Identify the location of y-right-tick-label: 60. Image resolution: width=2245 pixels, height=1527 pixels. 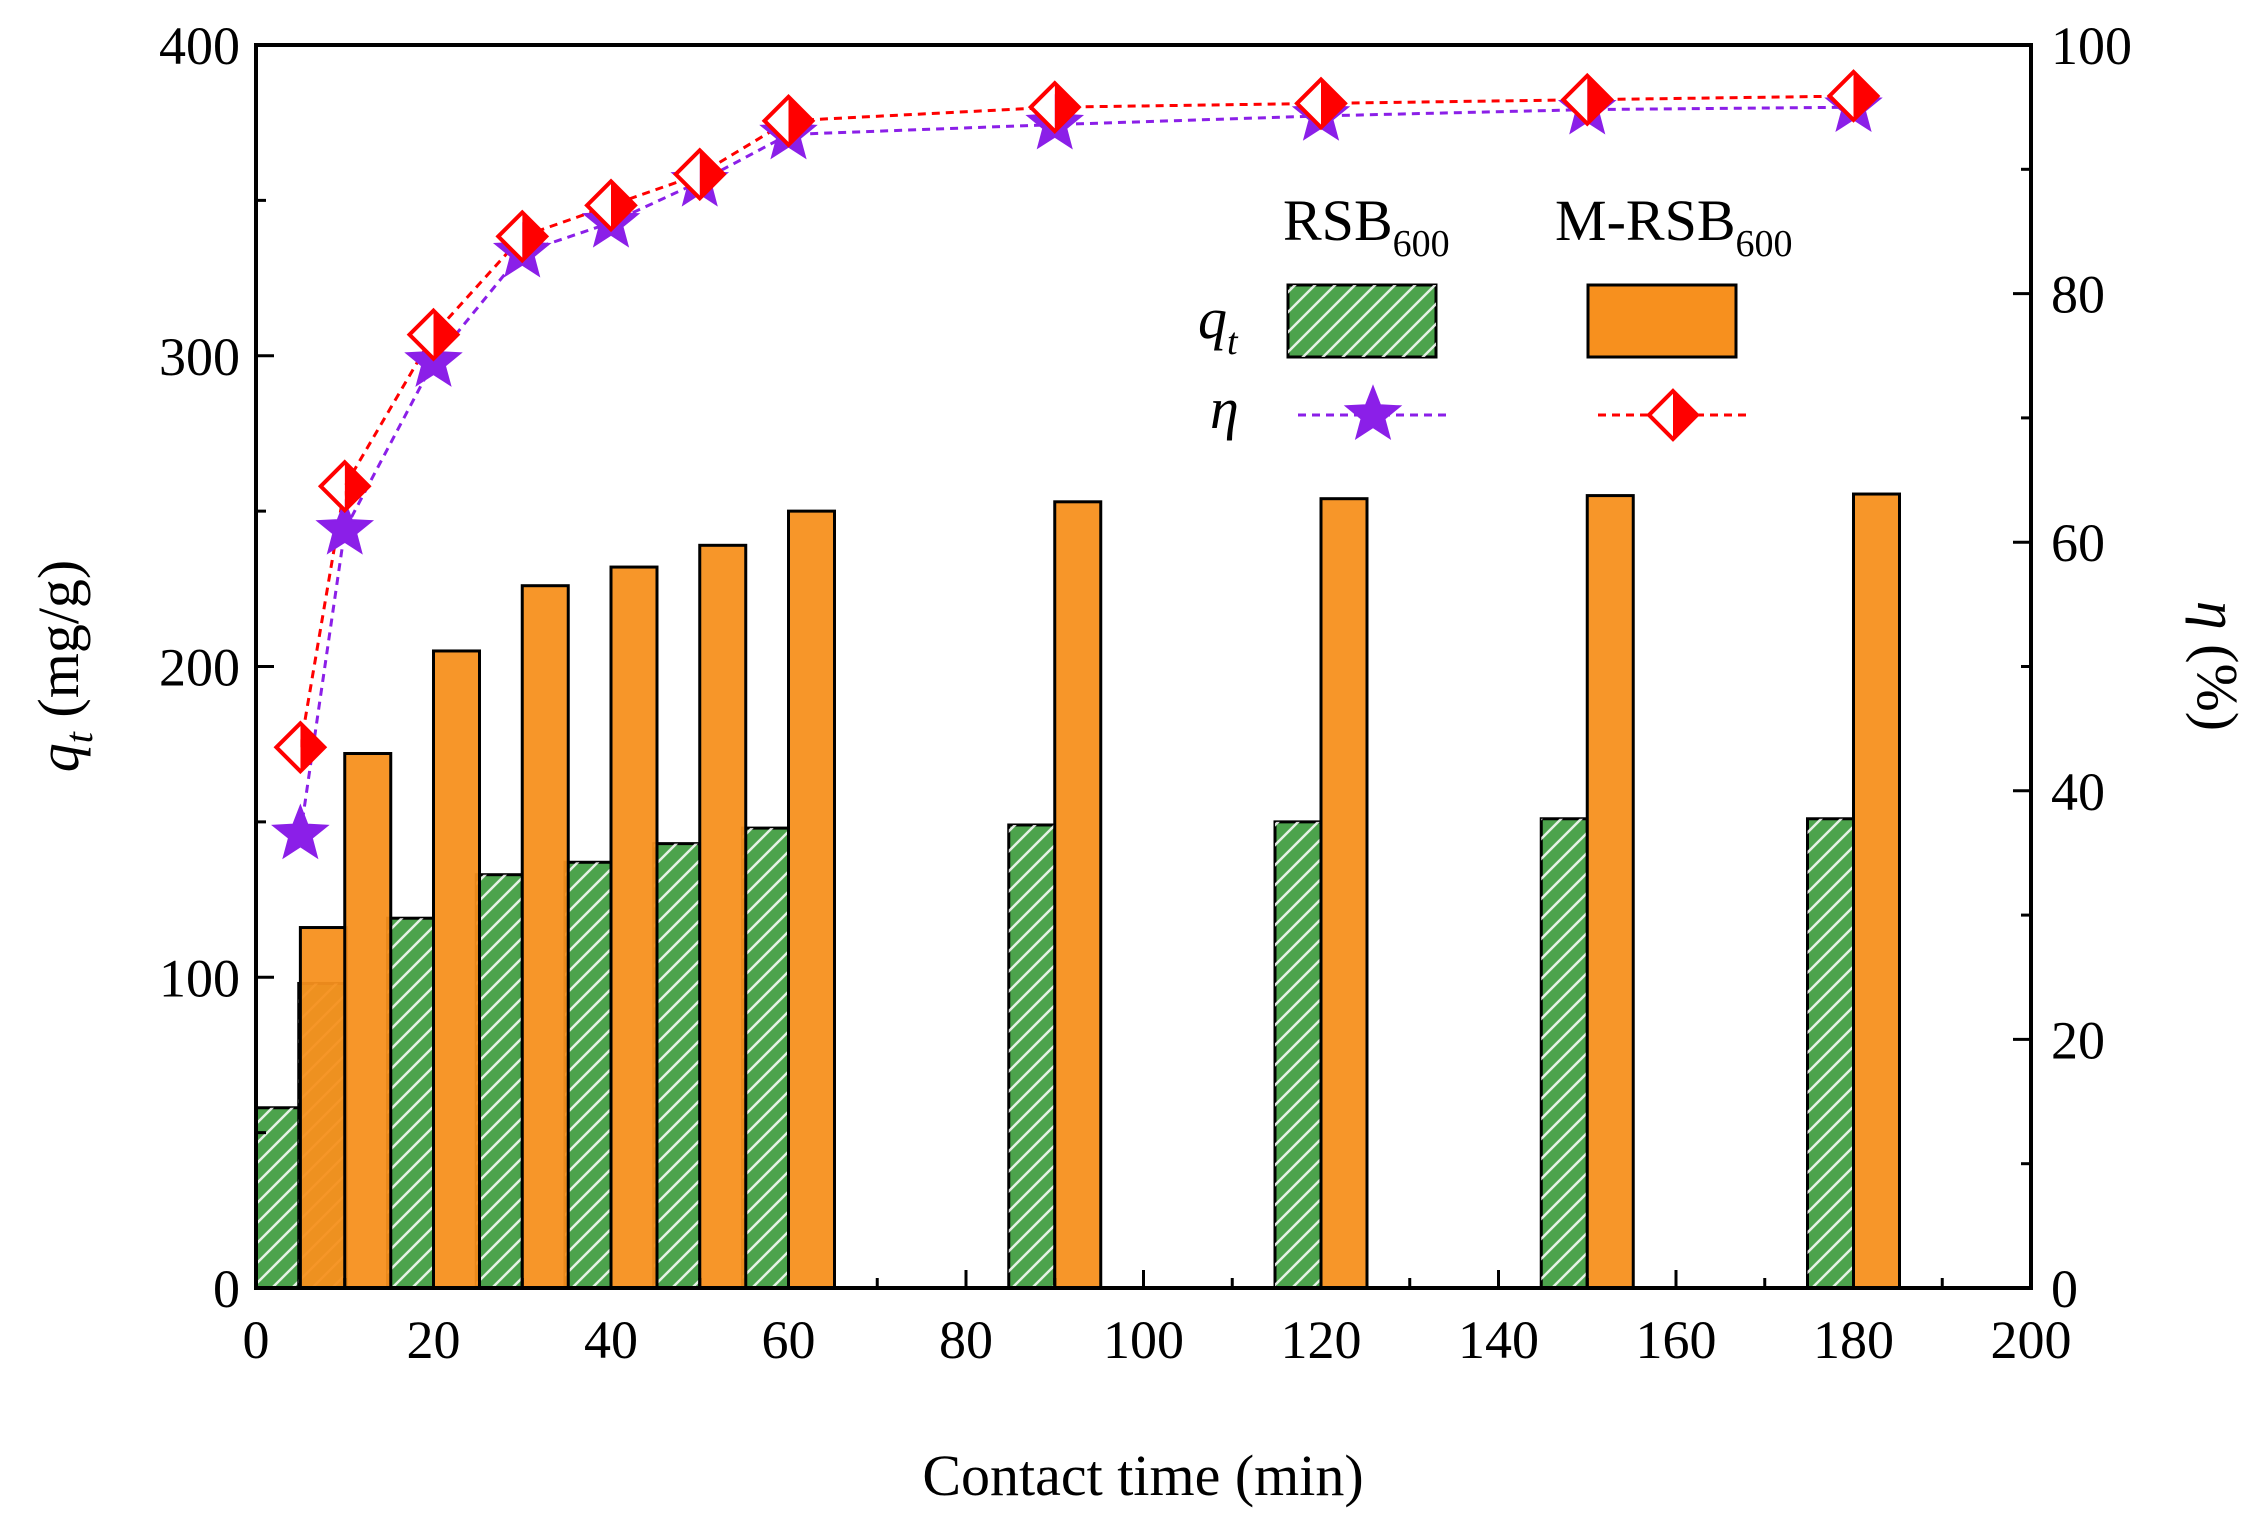
(2078, 543).